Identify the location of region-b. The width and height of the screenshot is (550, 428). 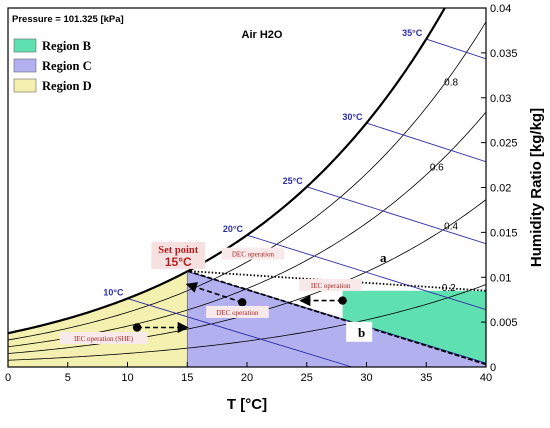
(414, 327).